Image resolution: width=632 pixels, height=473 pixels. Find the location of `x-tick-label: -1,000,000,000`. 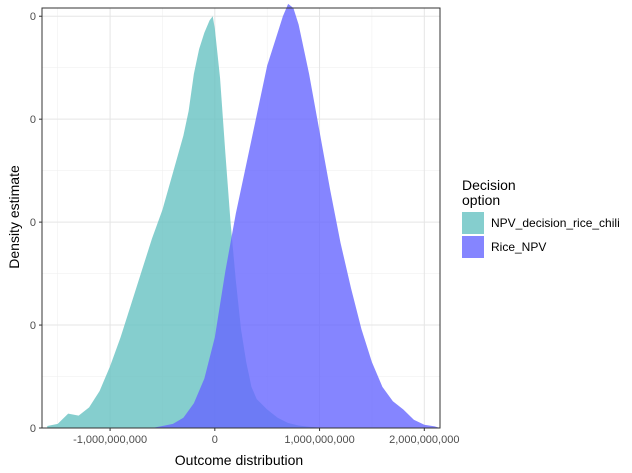

x-tick-label: -1,000,000,000 is located at coordinates (110, 440).